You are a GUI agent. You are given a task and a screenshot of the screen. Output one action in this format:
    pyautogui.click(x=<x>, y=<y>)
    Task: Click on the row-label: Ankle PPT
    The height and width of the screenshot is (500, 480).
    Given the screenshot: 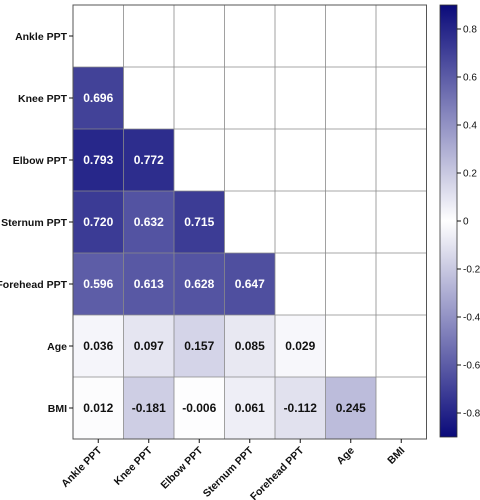 What is the action you would take?
    pyautogui.click(x=41, y=37)
    